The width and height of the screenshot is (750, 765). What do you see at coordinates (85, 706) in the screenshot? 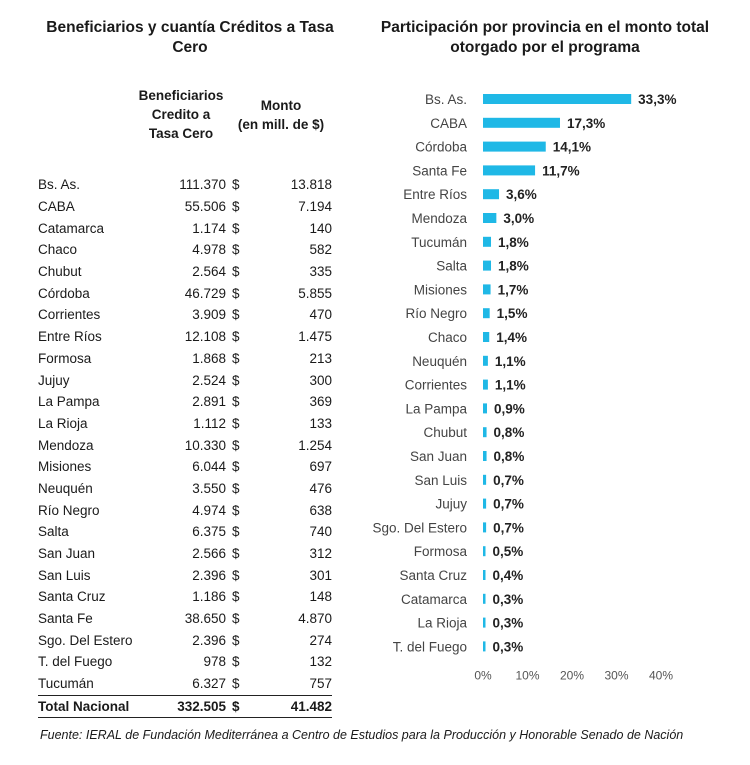
I see `total-label: Total Nacional` at bounding box center [85, 706].